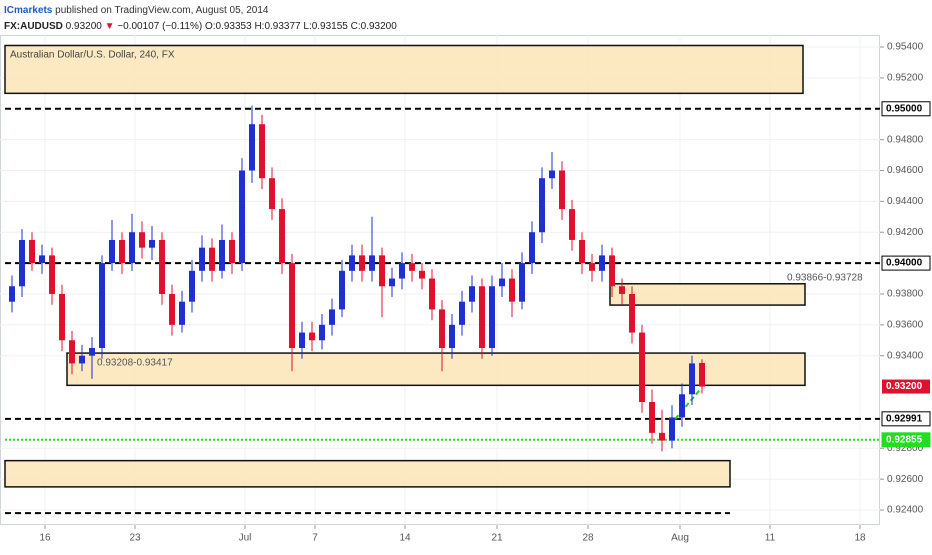 The height and width of the screenshot is (555, 932). Describe the element at coordinates (680, 538) in the screenshot. I see `x-tick-label: Aug` at that location.